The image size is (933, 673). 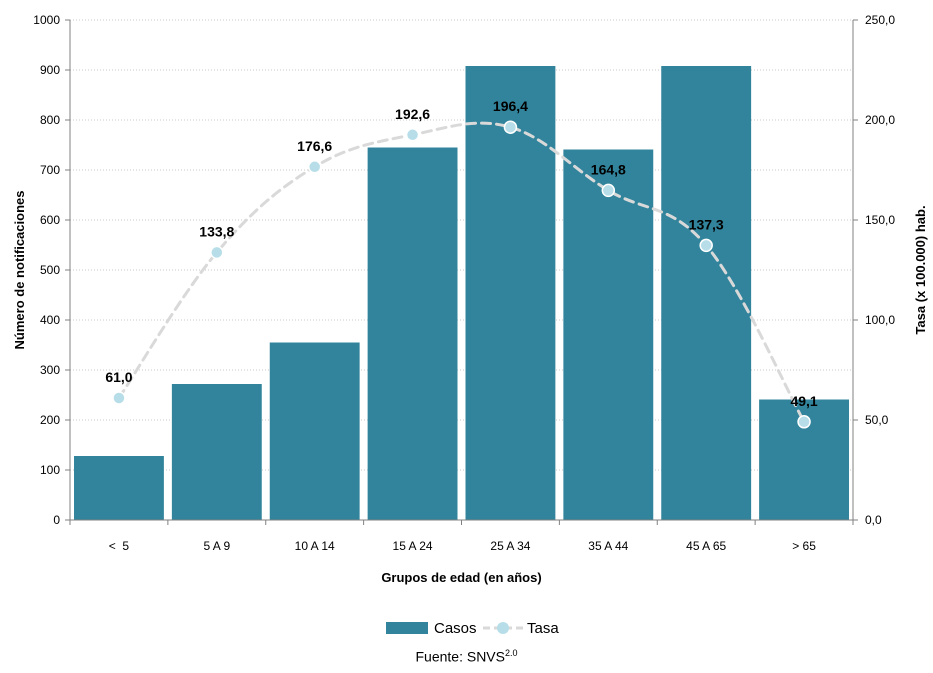 I want to click on left-tick-label: 0, so click(x=56, y=520).